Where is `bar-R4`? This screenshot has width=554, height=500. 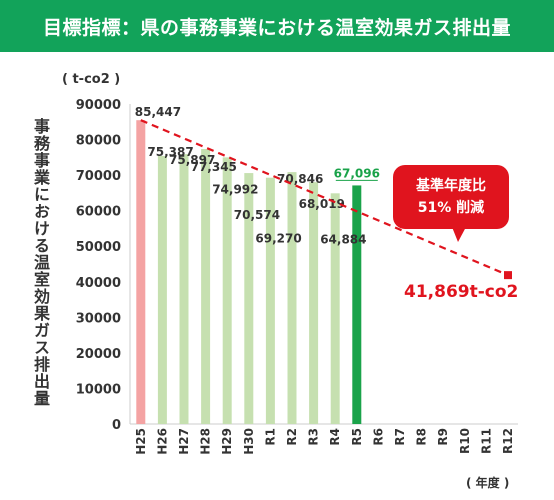
bar-R4 is located at coordinates (335, 308).